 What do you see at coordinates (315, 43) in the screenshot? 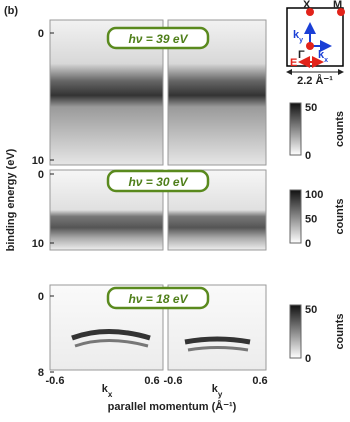
I see `bz-inset: X̄ M̄ Γ ky kx E 2.2 Å⁻¹` at bounding box center [315, 43].